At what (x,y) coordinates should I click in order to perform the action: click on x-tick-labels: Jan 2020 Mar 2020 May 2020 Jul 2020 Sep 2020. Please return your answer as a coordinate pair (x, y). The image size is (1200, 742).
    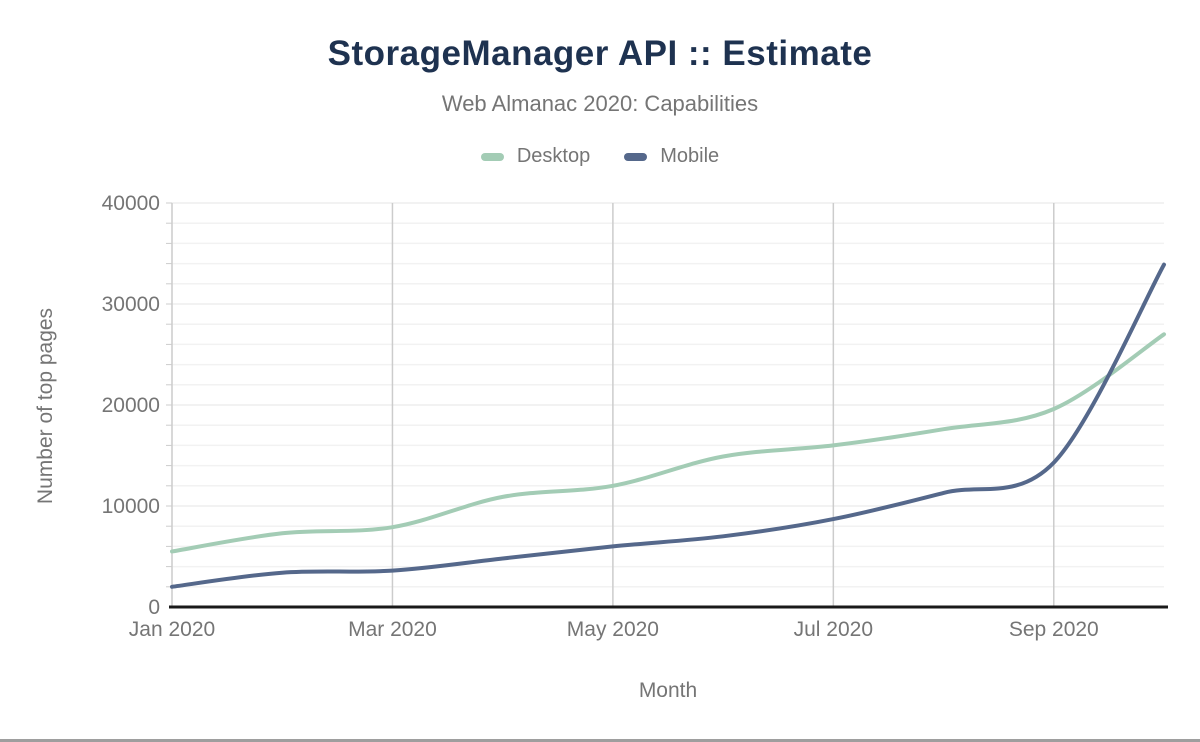
    Looking at the image, I should click on (614, 629).